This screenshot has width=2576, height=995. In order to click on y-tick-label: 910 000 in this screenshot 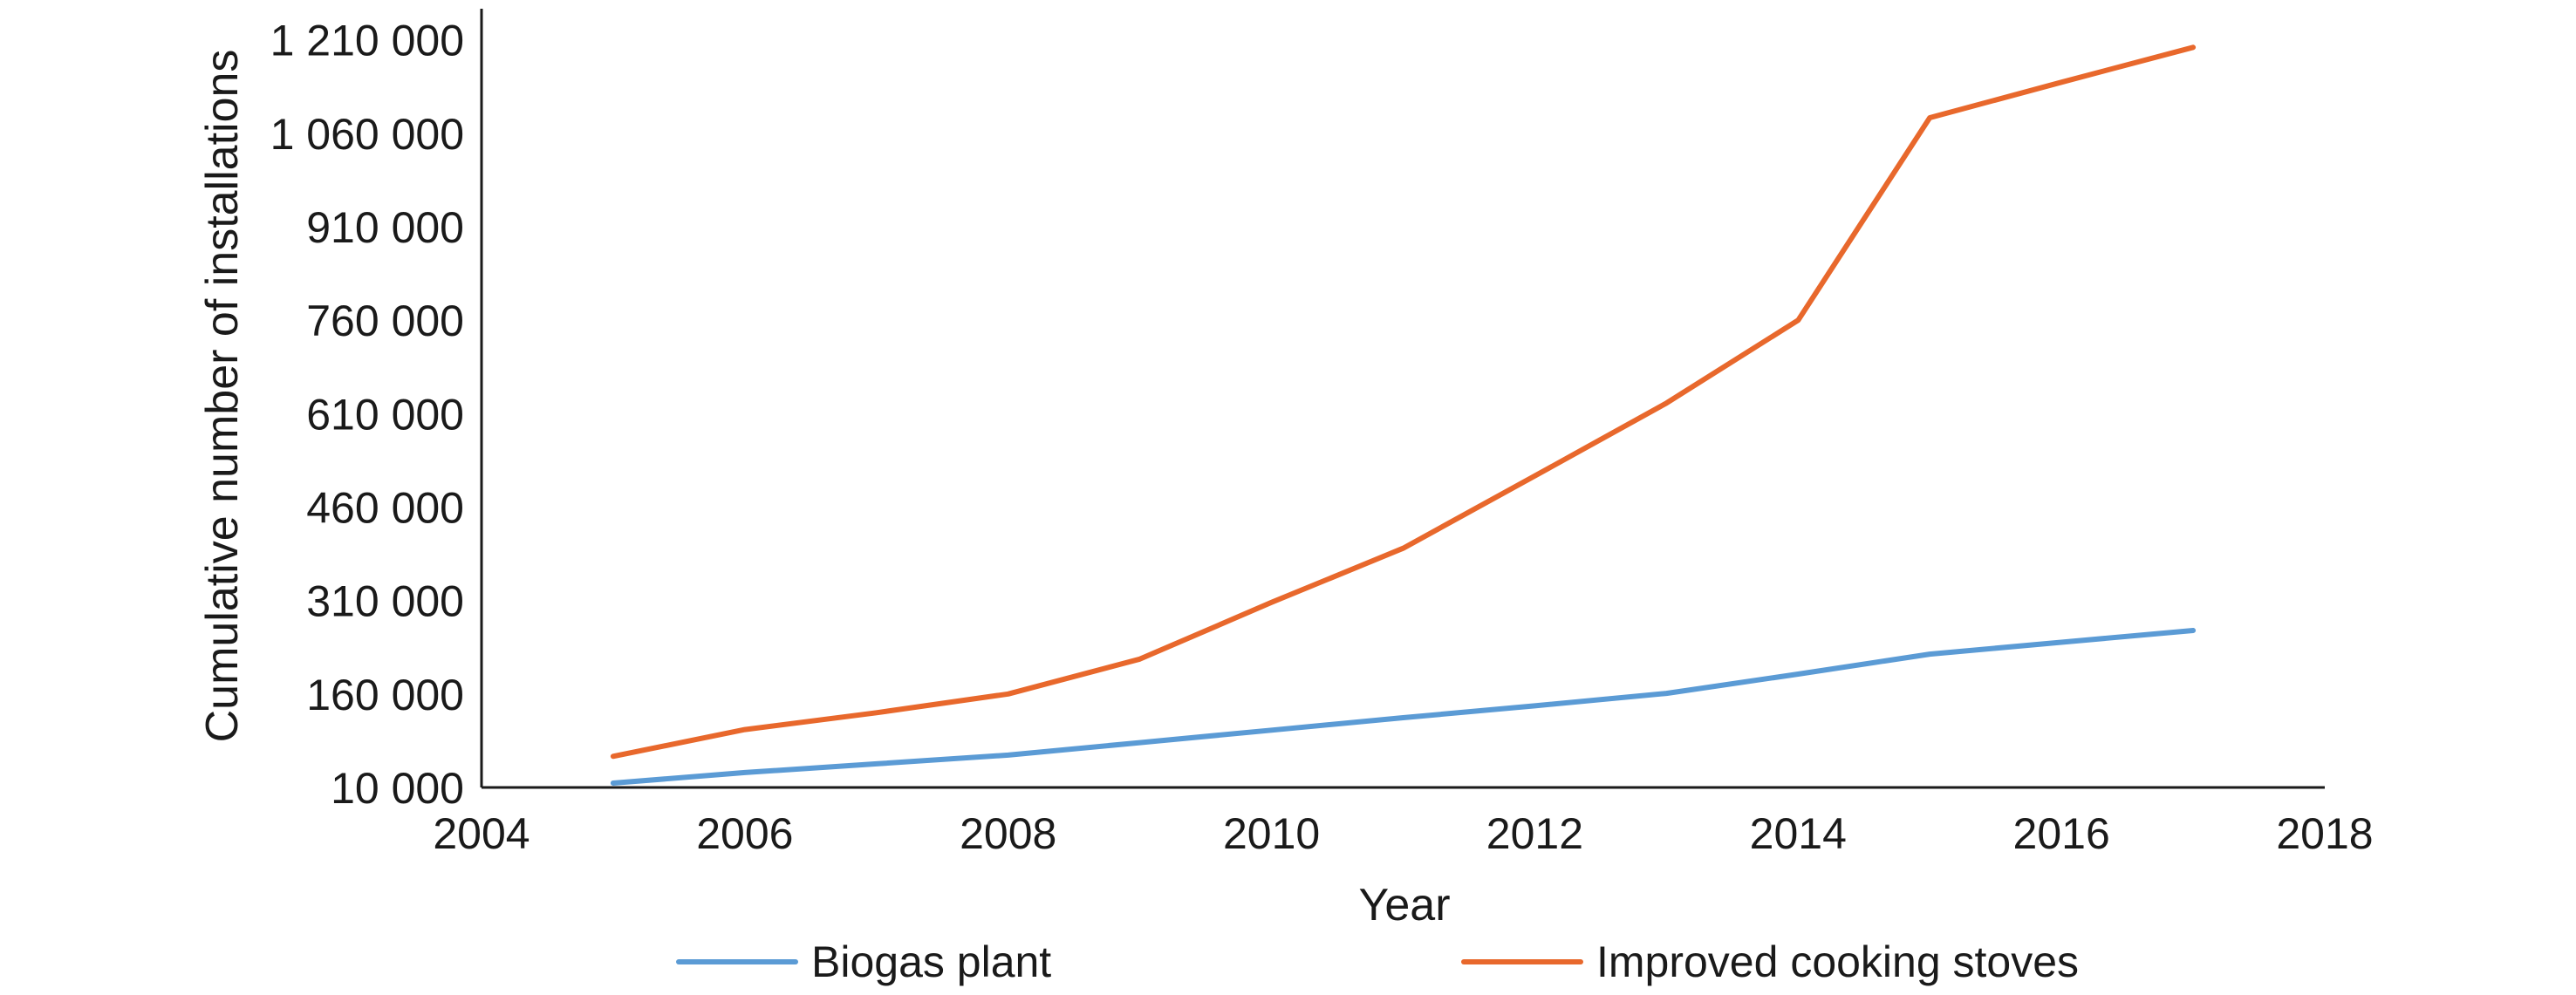, I will do `click(385, 227)`.